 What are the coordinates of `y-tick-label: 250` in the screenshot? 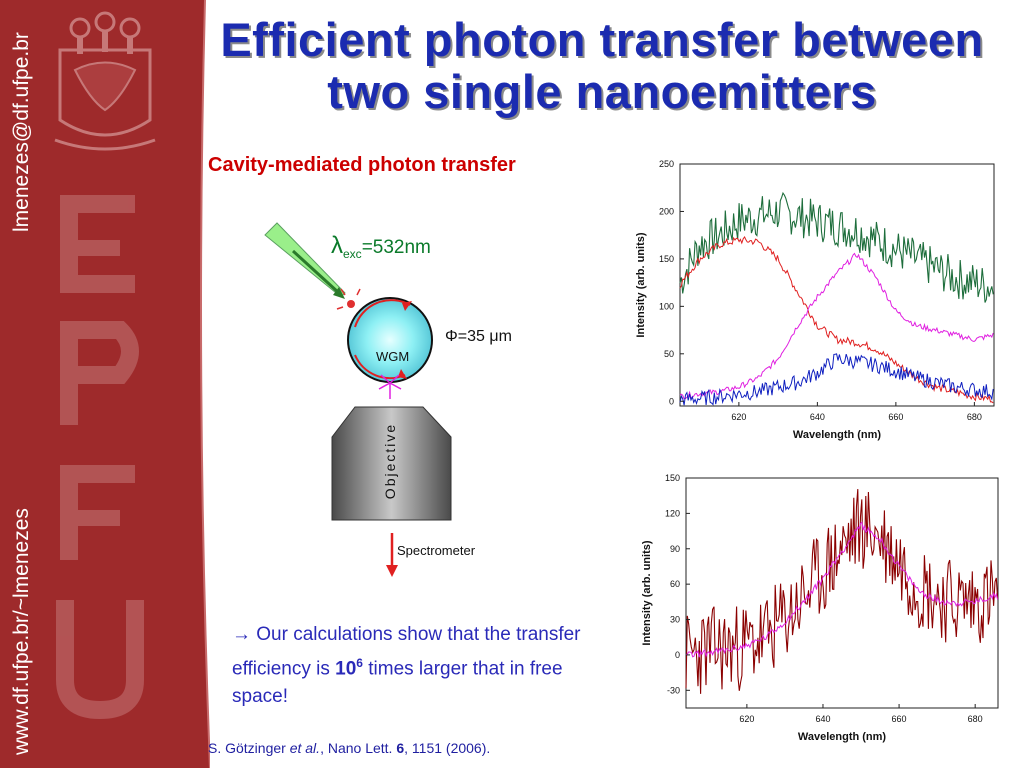 It's located at (666, 164).